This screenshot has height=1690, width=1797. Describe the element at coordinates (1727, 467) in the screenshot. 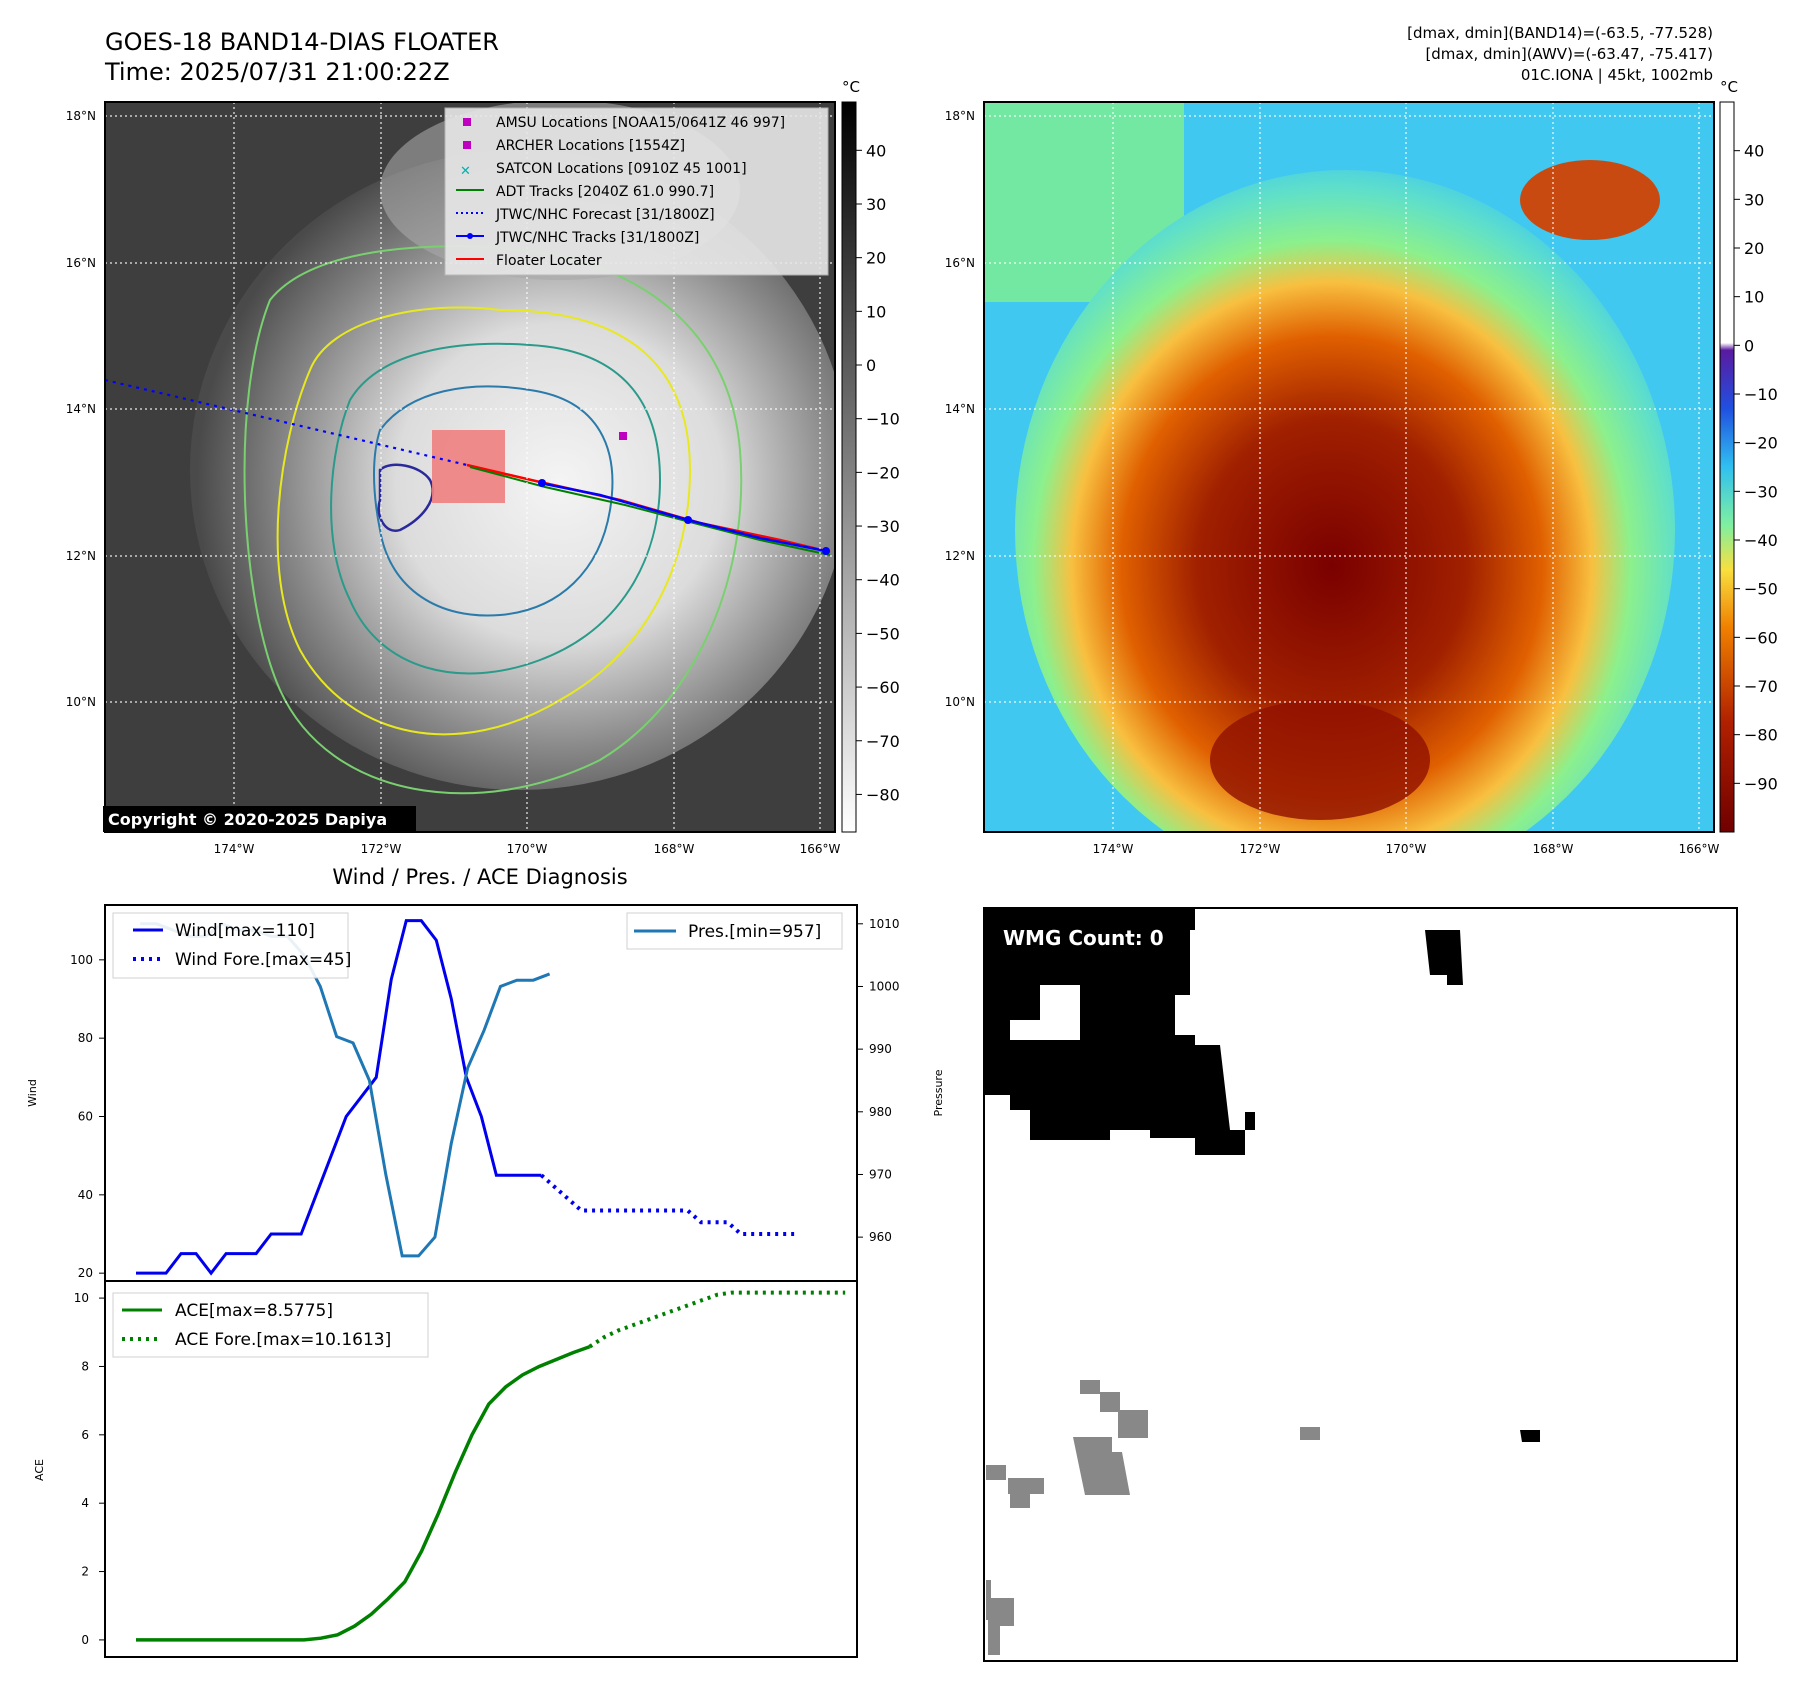

I see `awv-colorbar` at that location.